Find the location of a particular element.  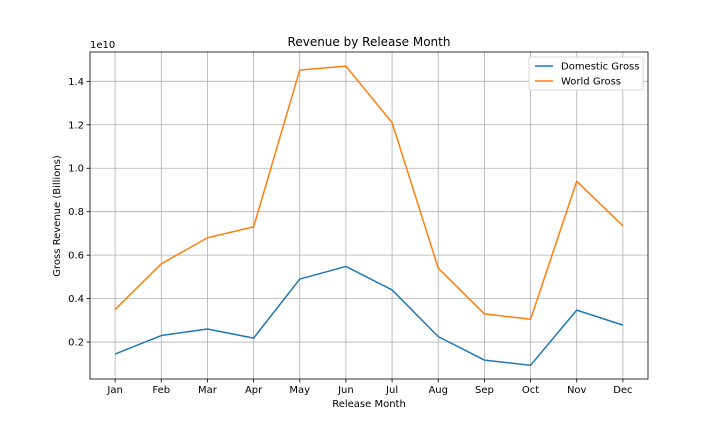

y-tick-label: 0.6 is located at coordinates (76, 256).